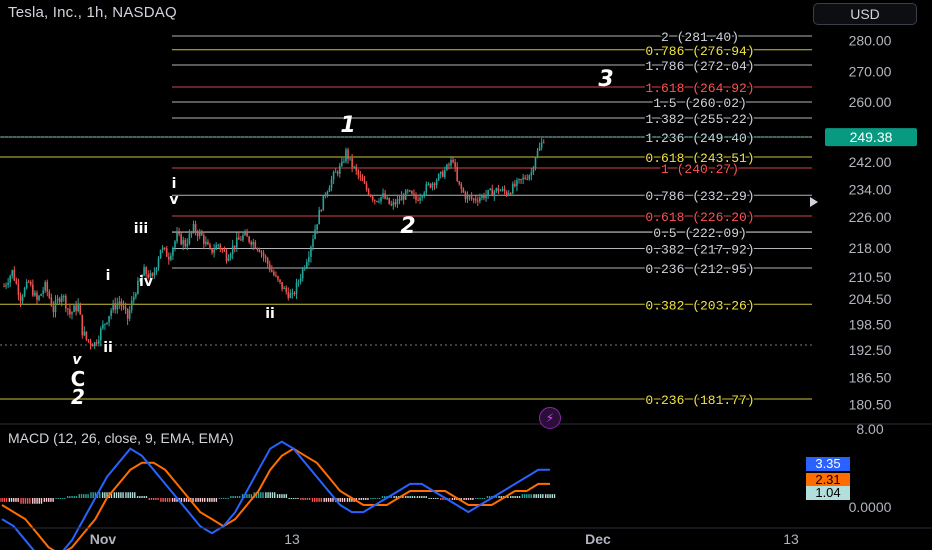  Describe the element at coordinates (92, 12) in the screenshot. I see `symbol-title: Tesla, Inc., 1h, NASDAQ` at that location.